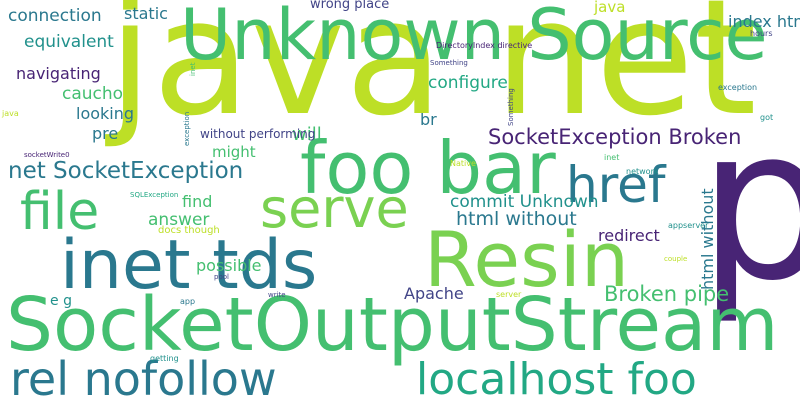  Describe the element at coordinates (509, 294) in the screenshot. I see `word-occured: server` at that location.